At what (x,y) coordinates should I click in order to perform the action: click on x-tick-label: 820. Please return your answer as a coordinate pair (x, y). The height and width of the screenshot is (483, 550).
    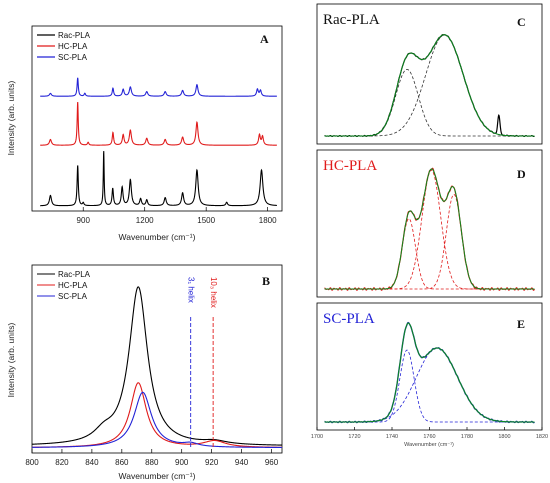
    Looking at the image, I should click on (62, 462).